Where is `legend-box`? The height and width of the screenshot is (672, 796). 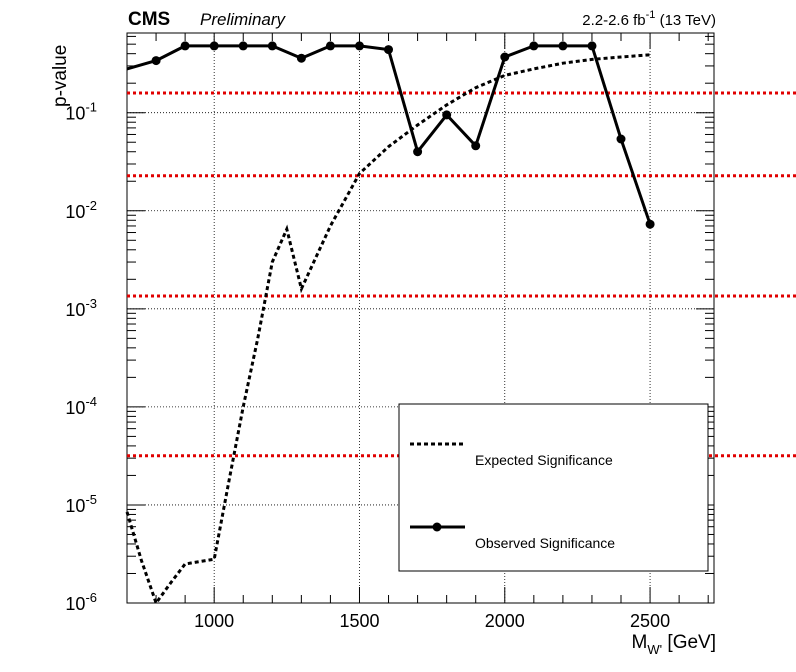 legend-box is located at coordinates (553, 487).